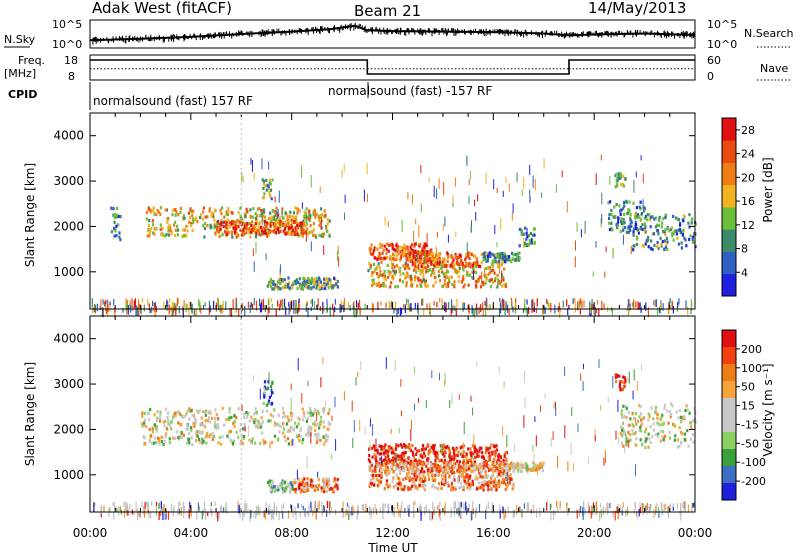 Image resolution: width=800 pixels, height=558 pixels. I want to click on colorbar-tick-label: 8, so click(744, 249).